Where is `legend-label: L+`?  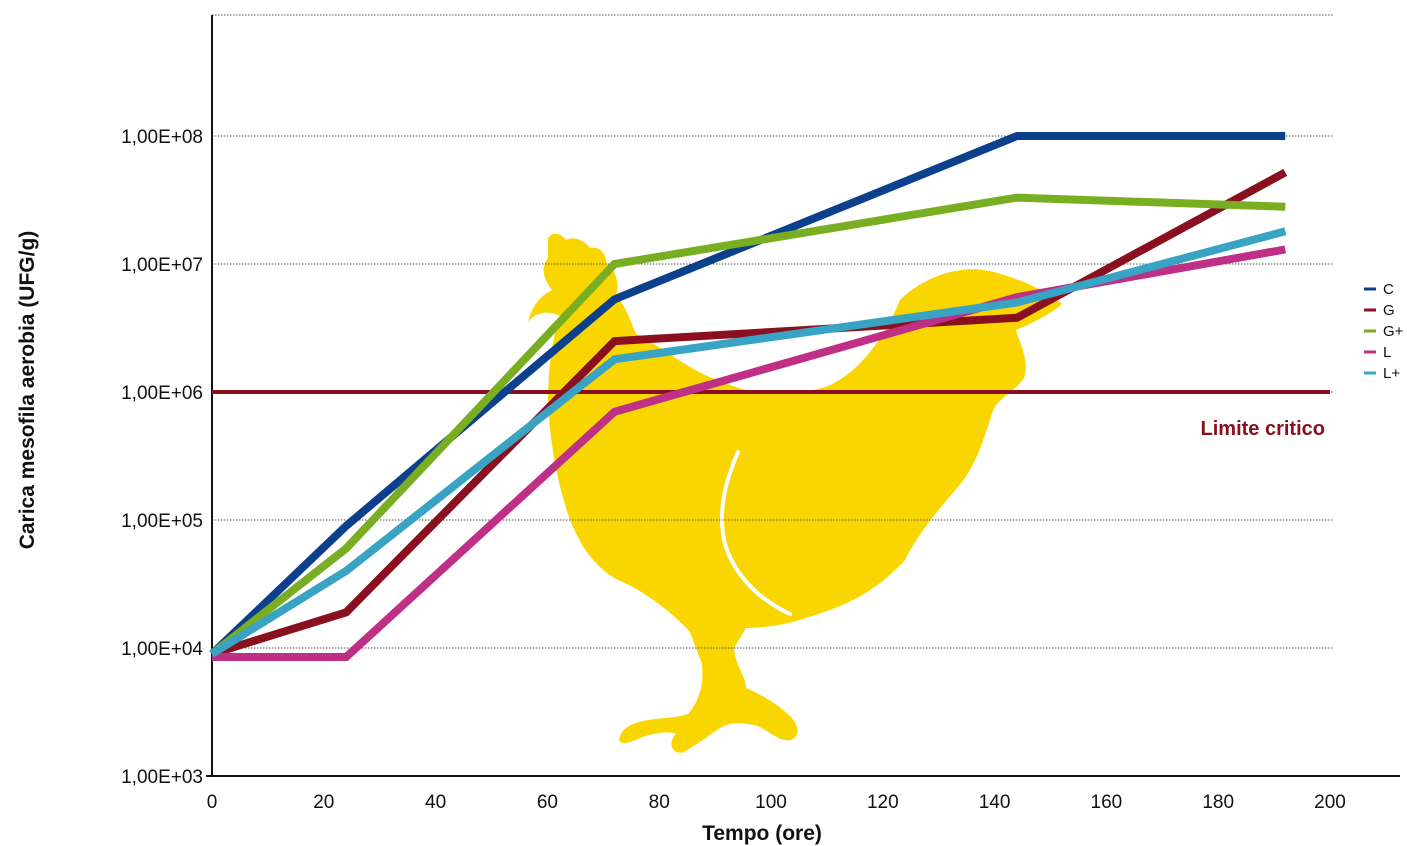
legend-label: L+ is located at coordinates (1391, 373).